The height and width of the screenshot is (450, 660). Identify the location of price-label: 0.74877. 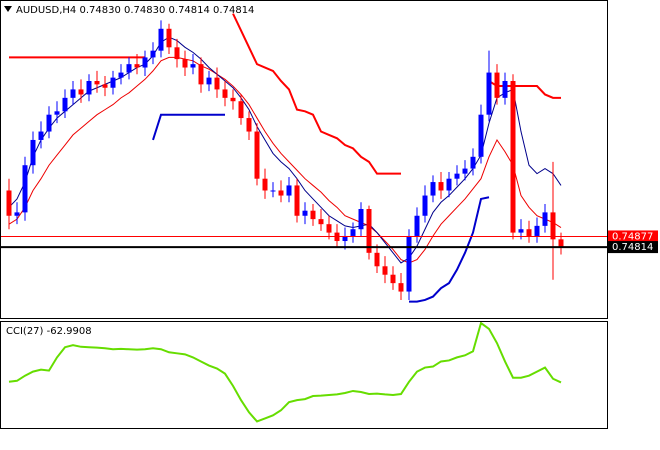
(632, 236).